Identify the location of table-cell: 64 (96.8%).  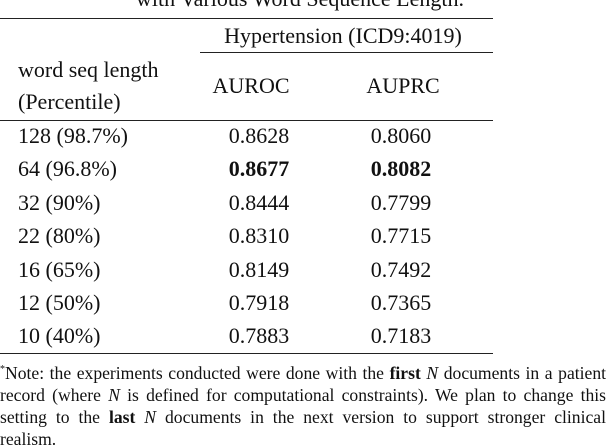
(67, 169).